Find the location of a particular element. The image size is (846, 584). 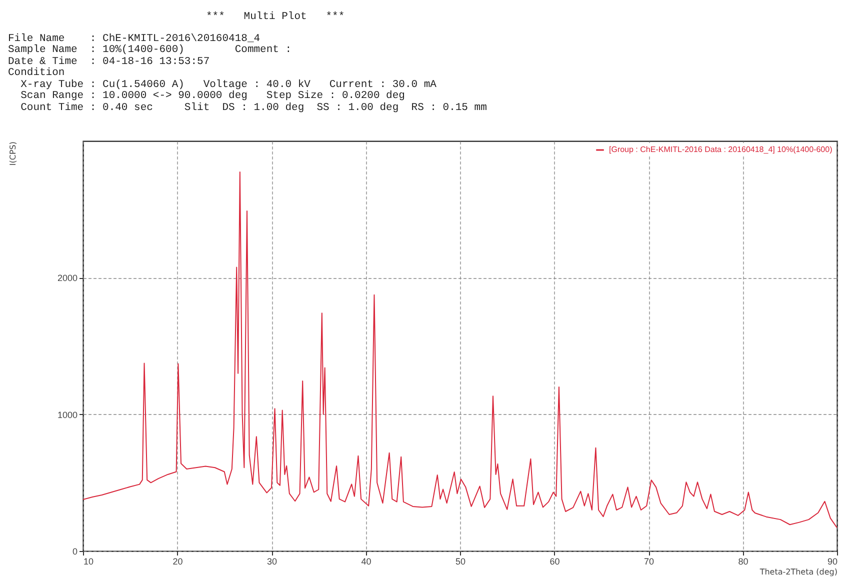

x-tick-label: 30 is located at coordinates (272, 561).